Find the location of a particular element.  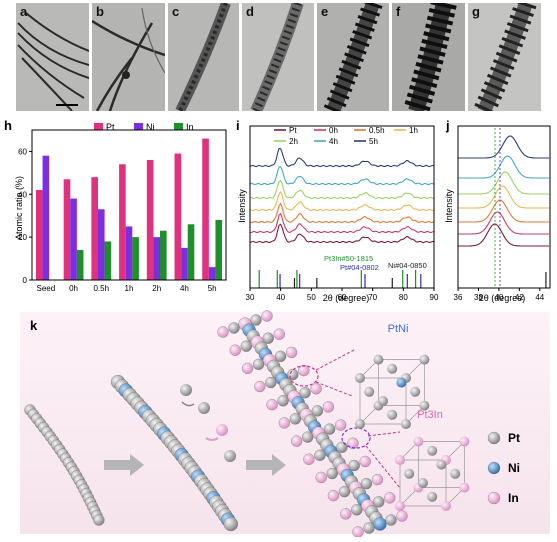

y-tick-label: 40 is located at coordinates (22, 194).